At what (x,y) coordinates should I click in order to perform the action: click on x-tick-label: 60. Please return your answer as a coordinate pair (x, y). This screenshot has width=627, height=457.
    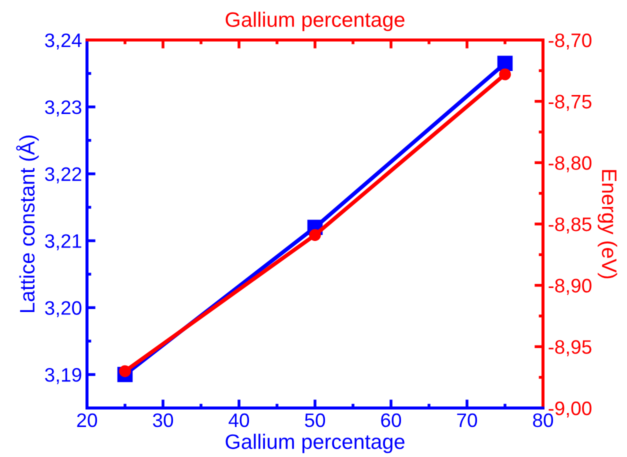
    Looking at the image, I should click on (391, 420).